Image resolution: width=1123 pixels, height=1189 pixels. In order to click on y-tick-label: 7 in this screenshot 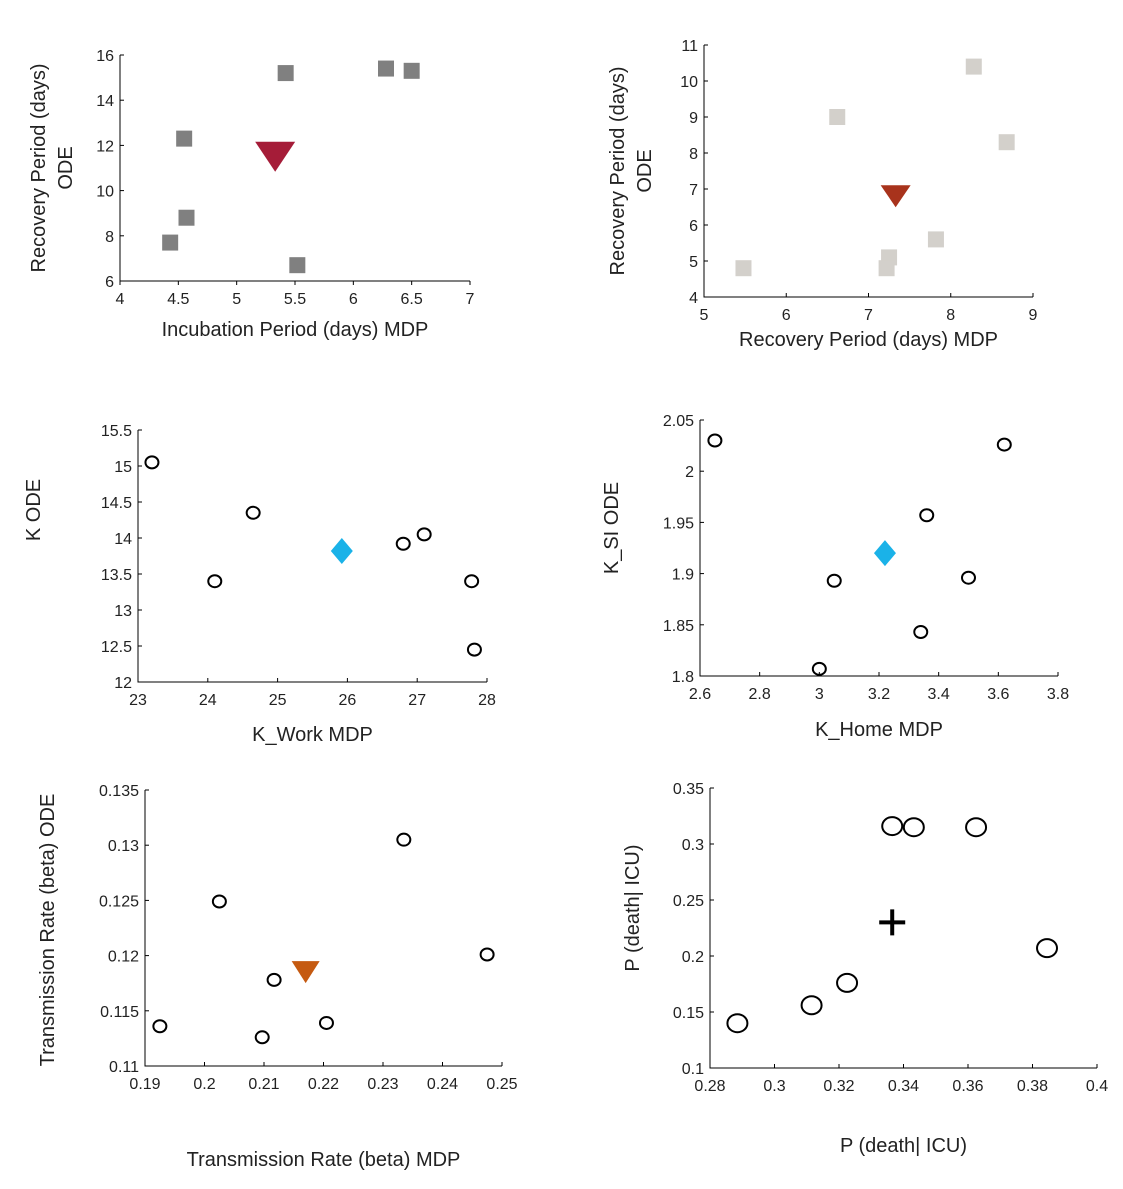, I will do `click(693, 190)`.